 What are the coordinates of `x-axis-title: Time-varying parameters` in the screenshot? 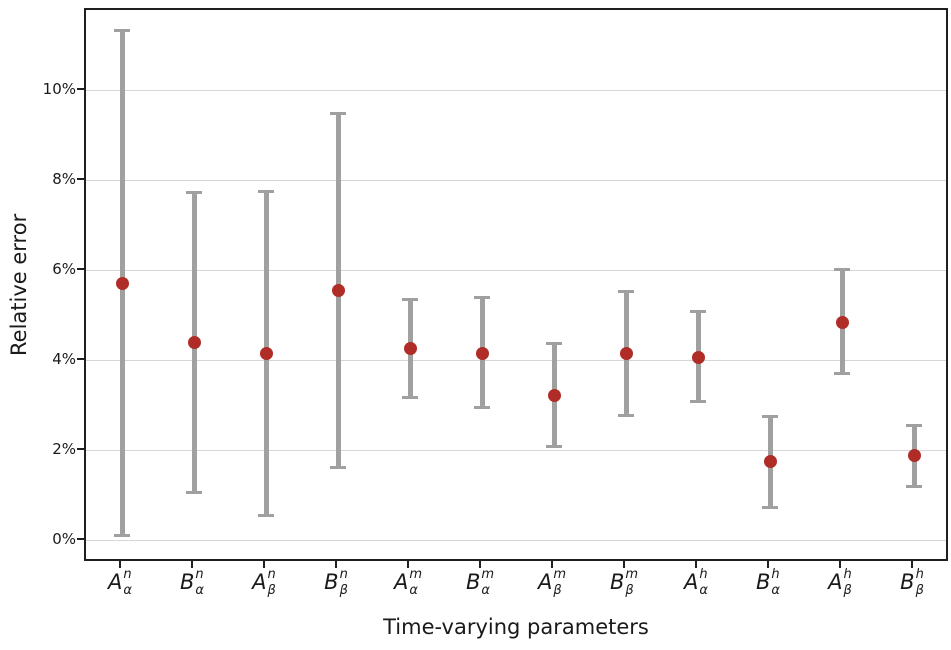 It's located at (516, 627).